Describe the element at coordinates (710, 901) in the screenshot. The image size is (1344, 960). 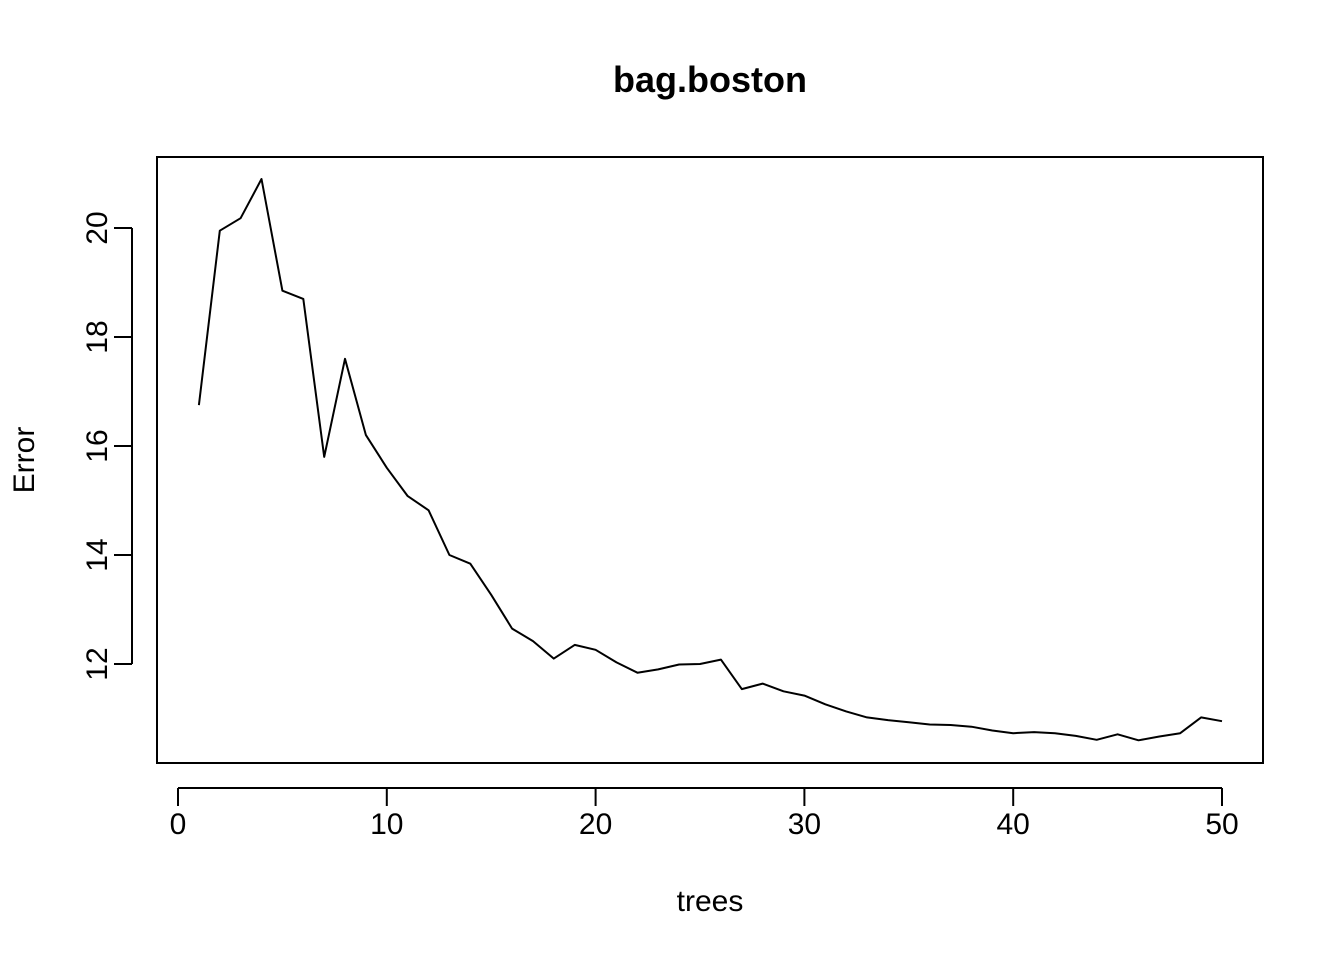
I see `x-axis-label: trees` at that location.